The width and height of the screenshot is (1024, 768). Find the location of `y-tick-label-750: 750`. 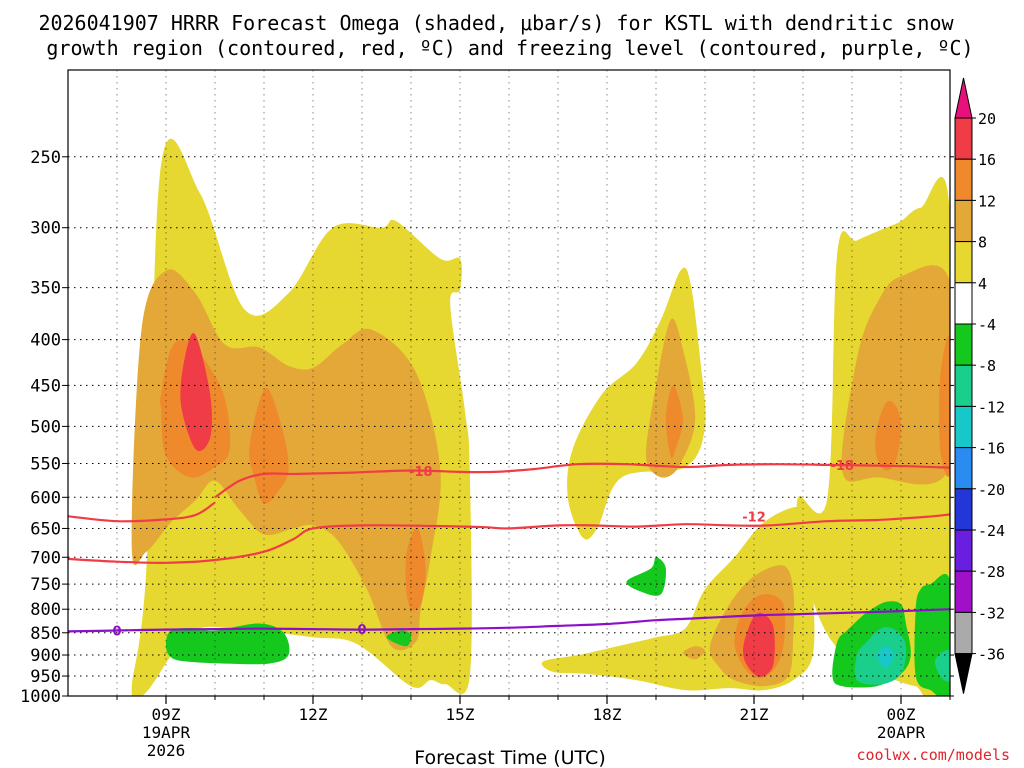

y-tick-label-750: 750 is located at coordinates (45, 585).